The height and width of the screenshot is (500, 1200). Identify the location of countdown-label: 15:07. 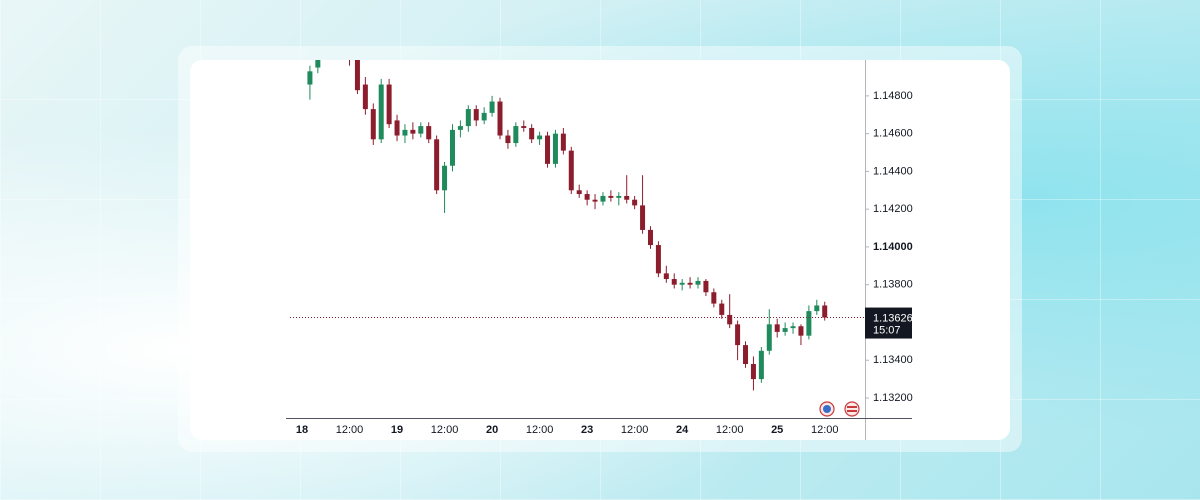
(887, 330).